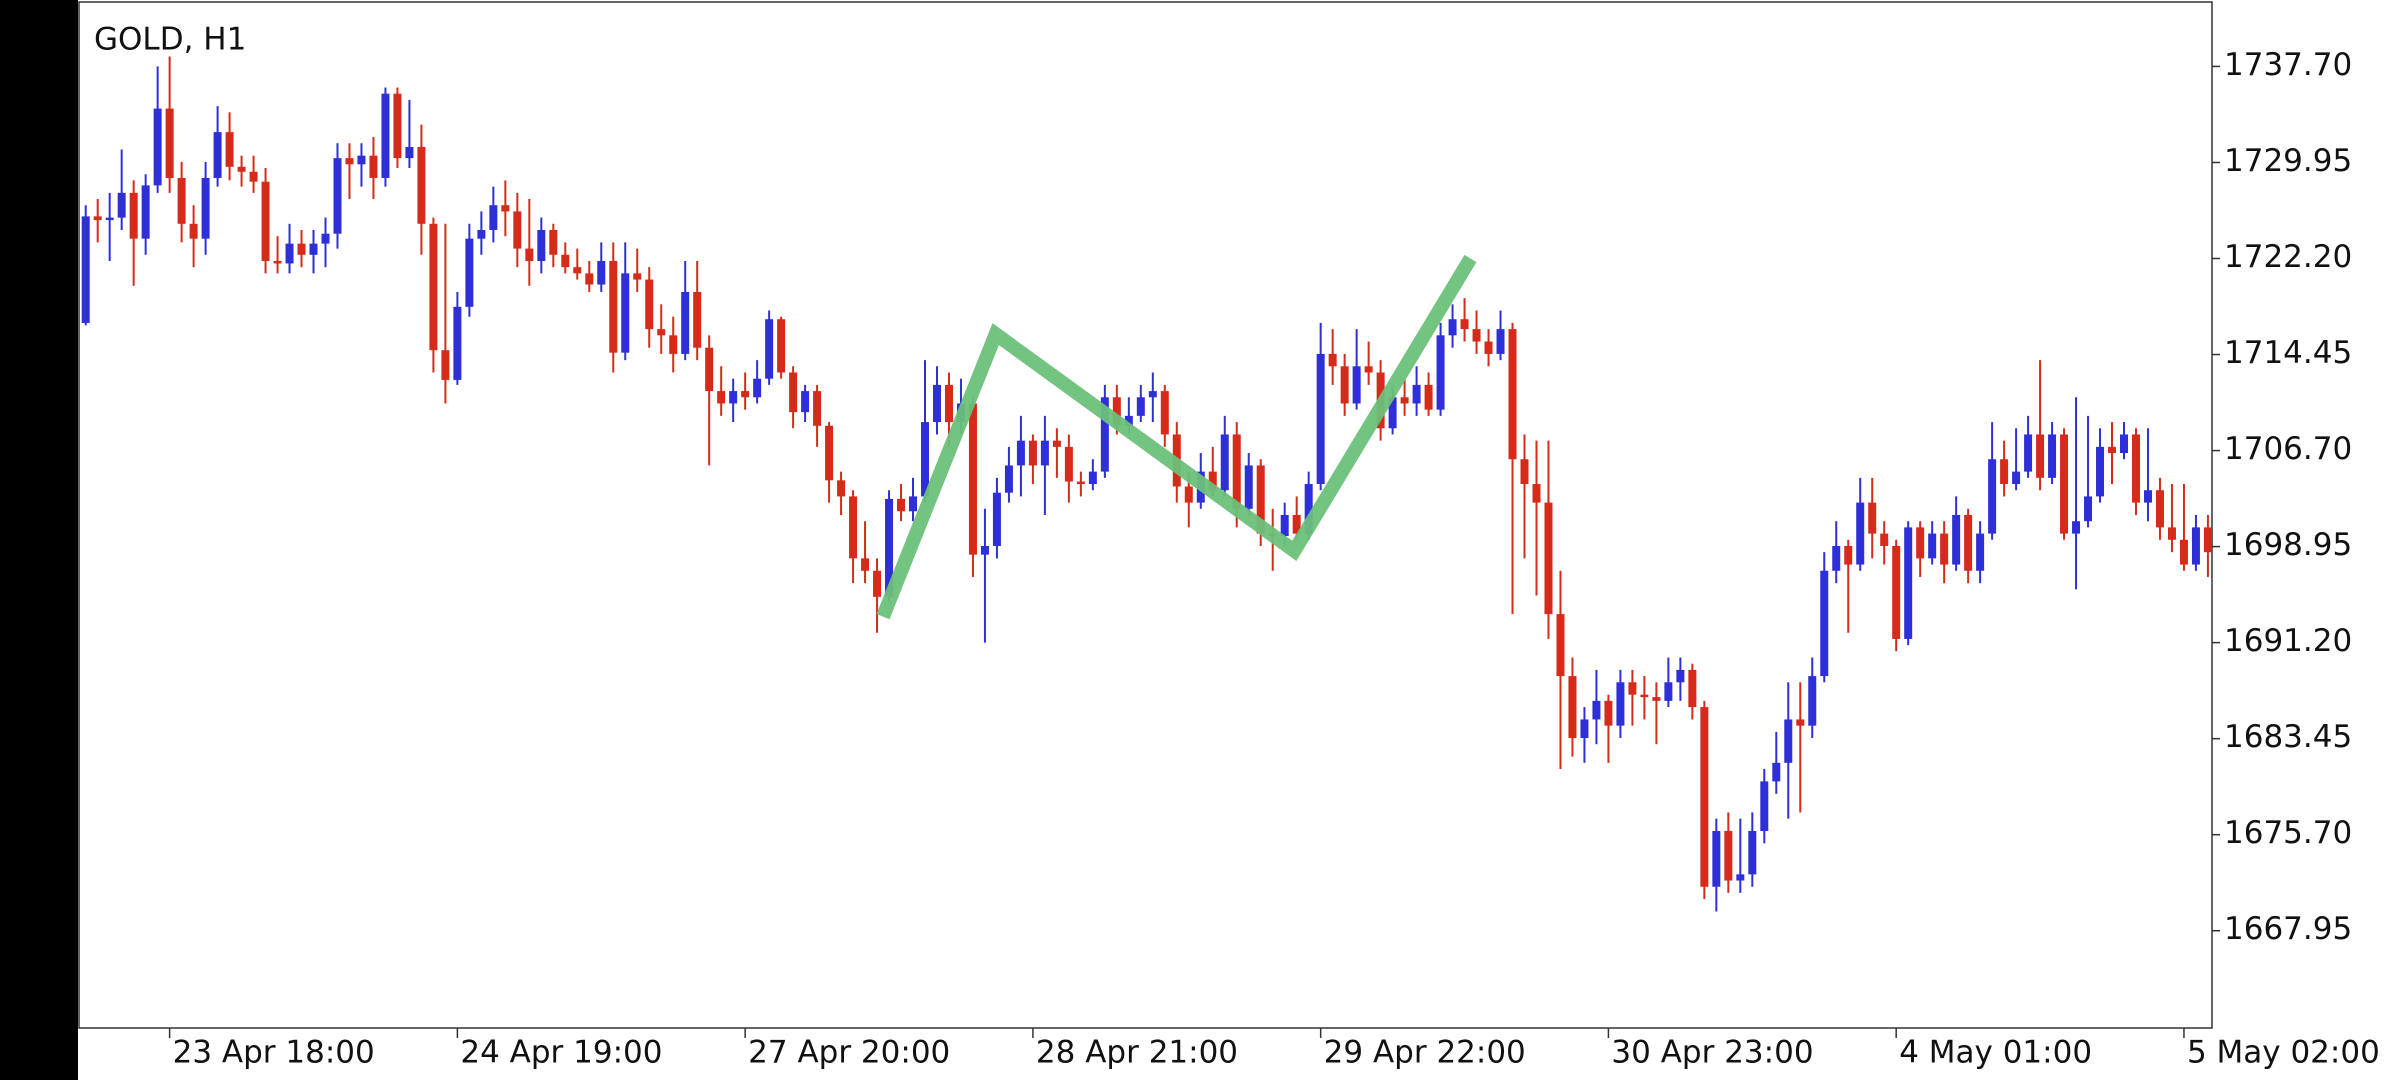  What do you see at coordinates (2288, 545) in the screenshot?
I see `y-tick-label: 1698.95` at bounding box center [2288, 545].